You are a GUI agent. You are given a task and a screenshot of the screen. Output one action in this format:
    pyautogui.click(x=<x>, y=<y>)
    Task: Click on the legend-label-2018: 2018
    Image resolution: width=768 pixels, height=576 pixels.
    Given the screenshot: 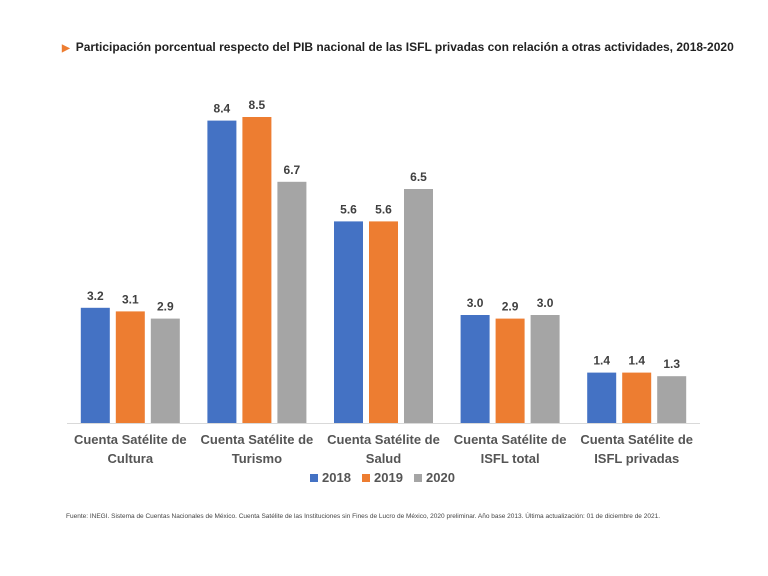 What is the action you would take?
    pyautogui.click(x=336, y=477)
    